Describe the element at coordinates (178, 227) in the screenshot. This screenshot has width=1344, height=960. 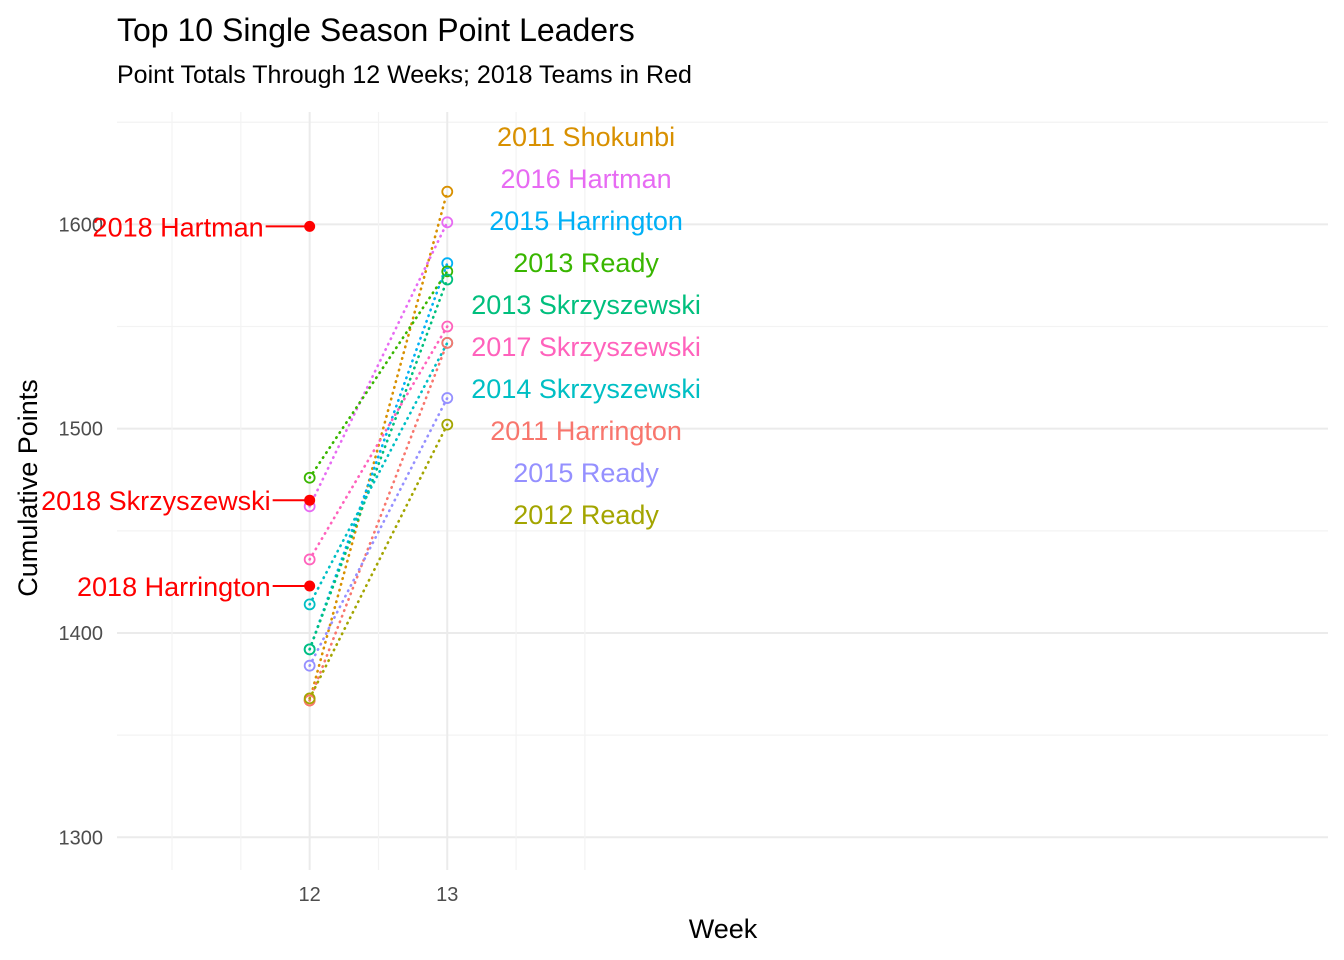
I see `highlight-label: 2018 Hartman` at that location.